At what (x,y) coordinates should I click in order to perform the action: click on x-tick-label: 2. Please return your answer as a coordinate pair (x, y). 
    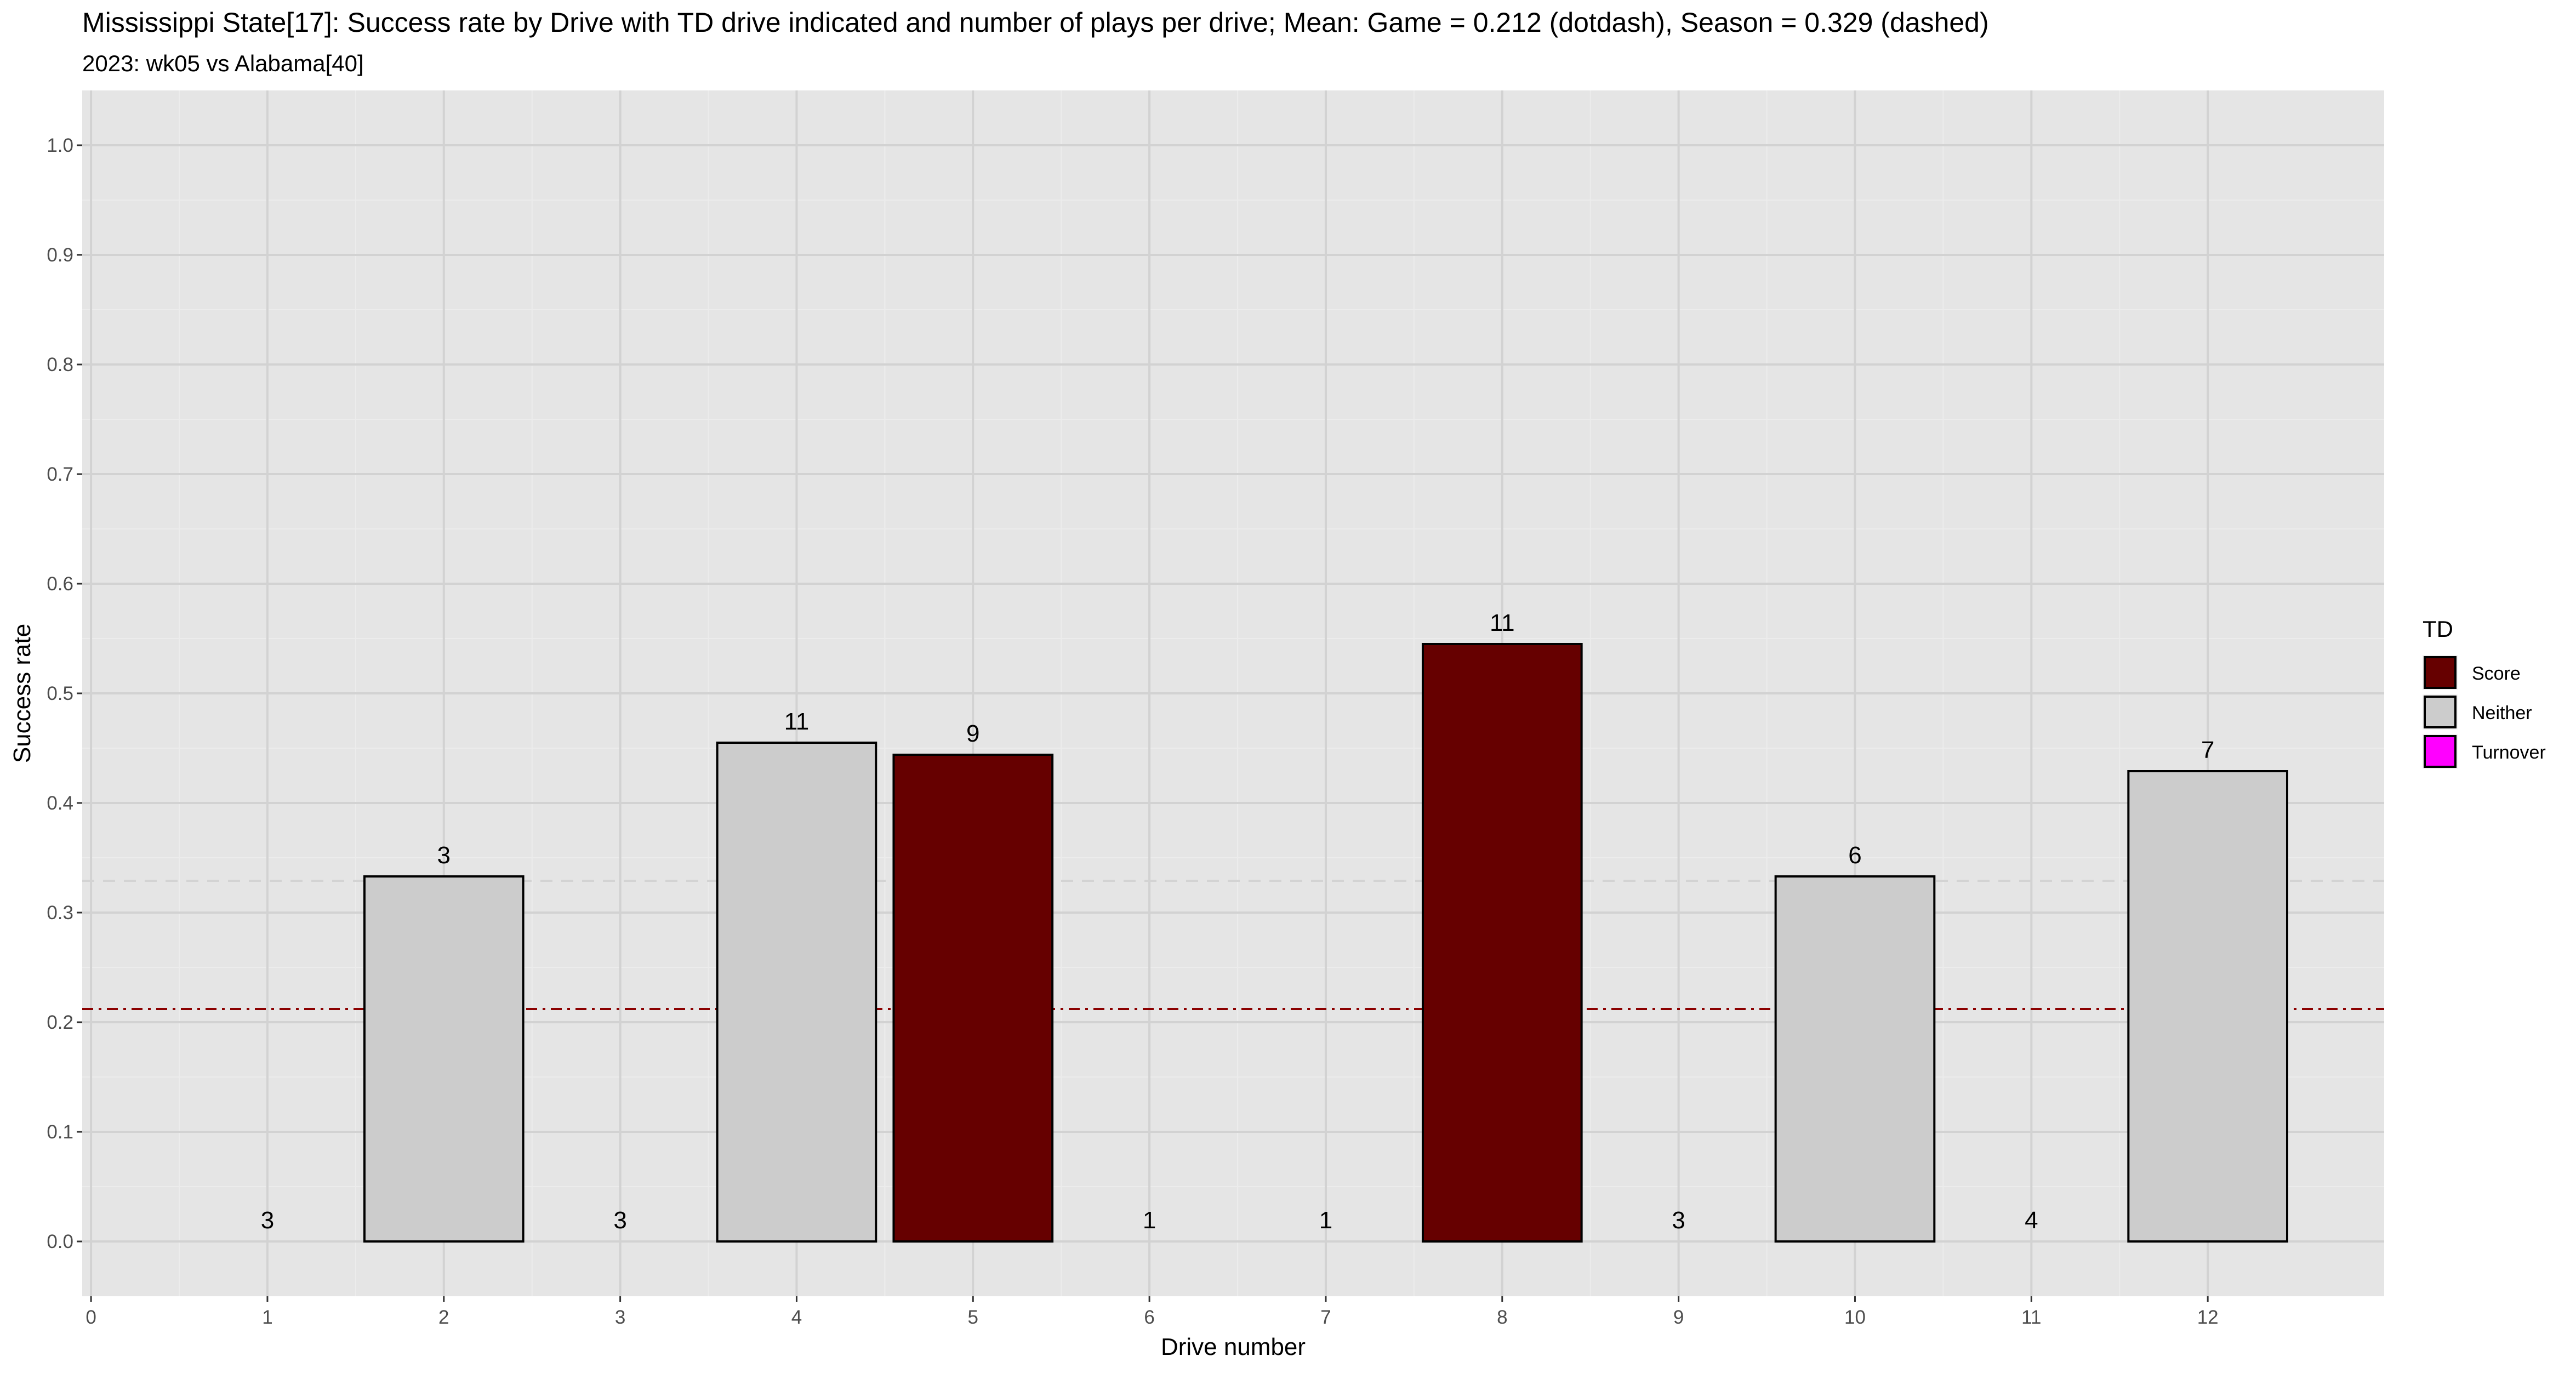
    Looking at the image, I should click on (443, 1317).